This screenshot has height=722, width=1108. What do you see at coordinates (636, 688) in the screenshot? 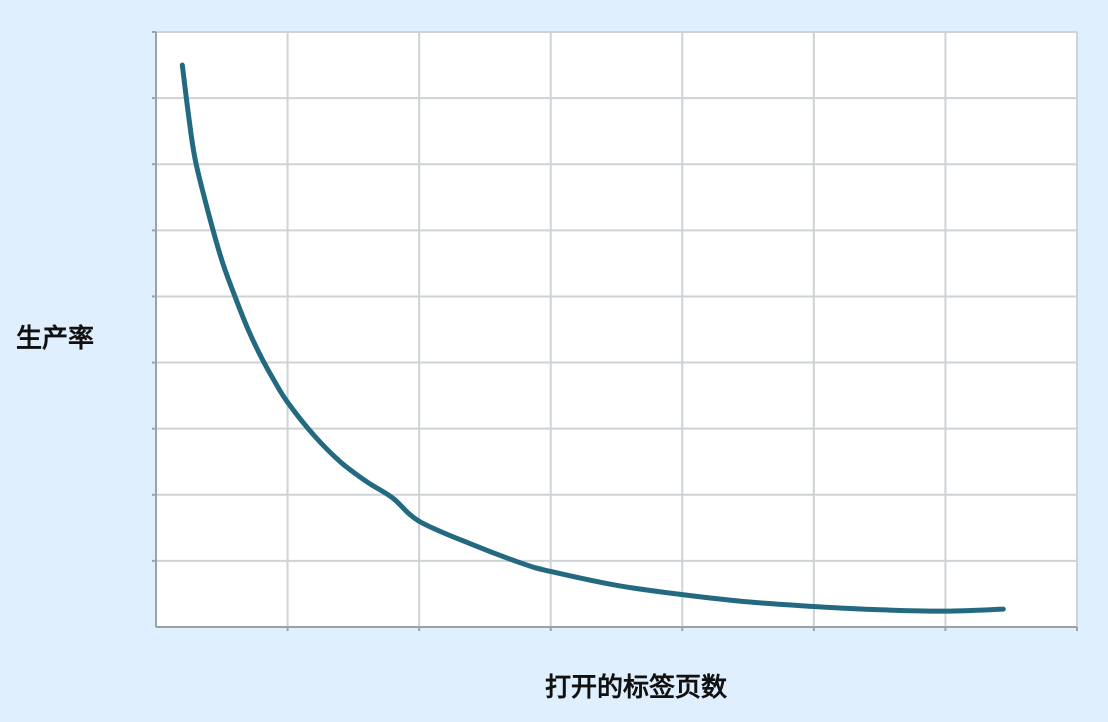
I see `x-axis-label: 打开的标签页数` at bounding box center [636, 688].